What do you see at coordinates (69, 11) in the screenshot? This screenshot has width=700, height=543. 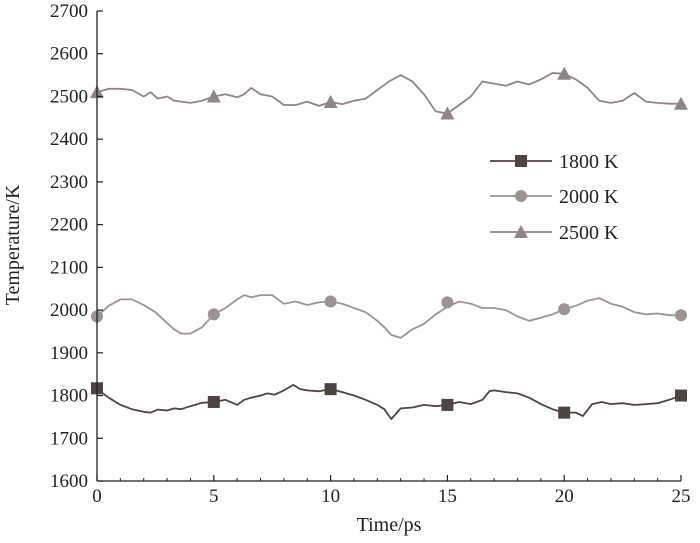 I see `y-tick-label: 2700` at bounding box center [69, 11].